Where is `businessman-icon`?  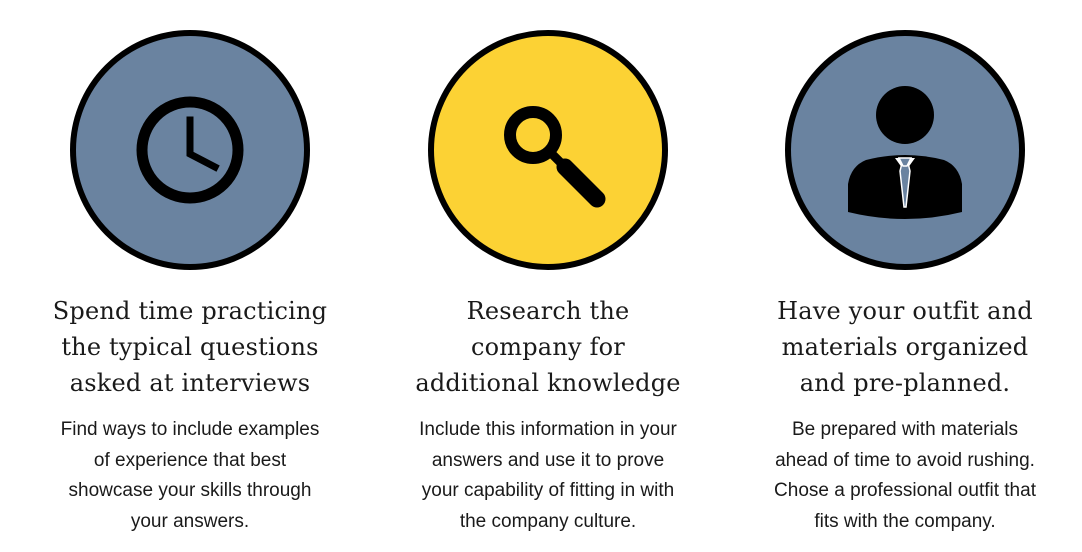
businessman-icon is located at coordinates (905, 152).